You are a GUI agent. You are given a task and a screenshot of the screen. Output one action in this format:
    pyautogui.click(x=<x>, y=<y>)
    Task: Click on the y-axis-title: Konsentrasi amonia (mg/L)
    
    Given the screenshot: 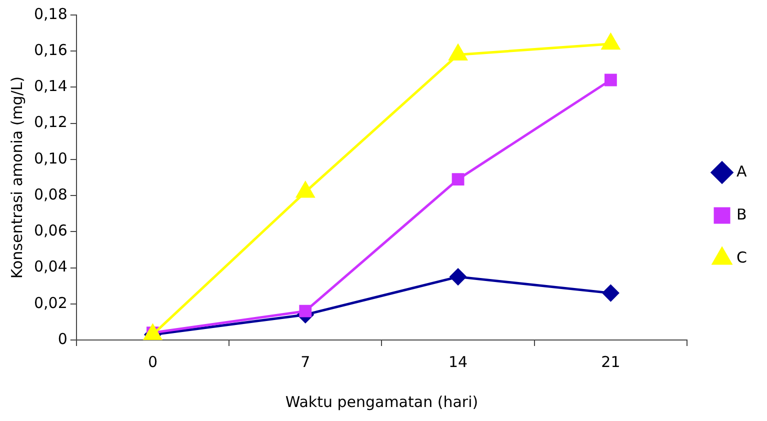 What is the action you would take?
    pyautogui.click(x=17, y=177)
    